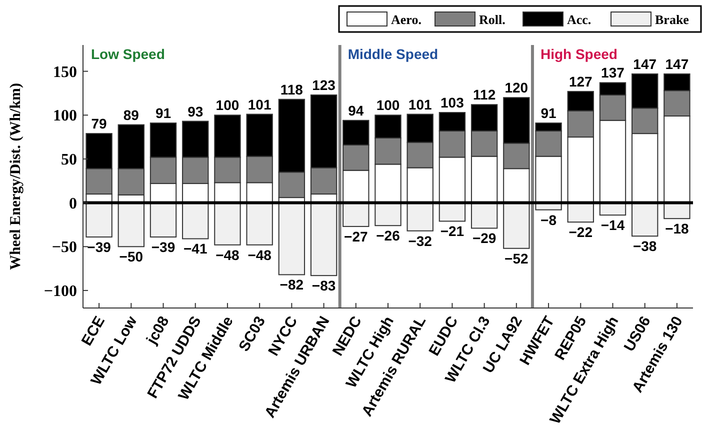  I want to click on data-label: −14, so click(612, 225).